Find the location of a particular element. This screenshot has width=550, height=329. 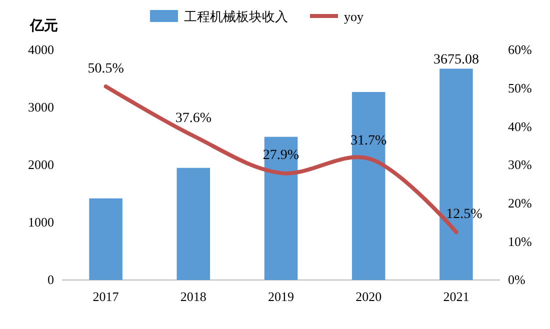

legend-label: yoy is located at coordinates (354, 16).